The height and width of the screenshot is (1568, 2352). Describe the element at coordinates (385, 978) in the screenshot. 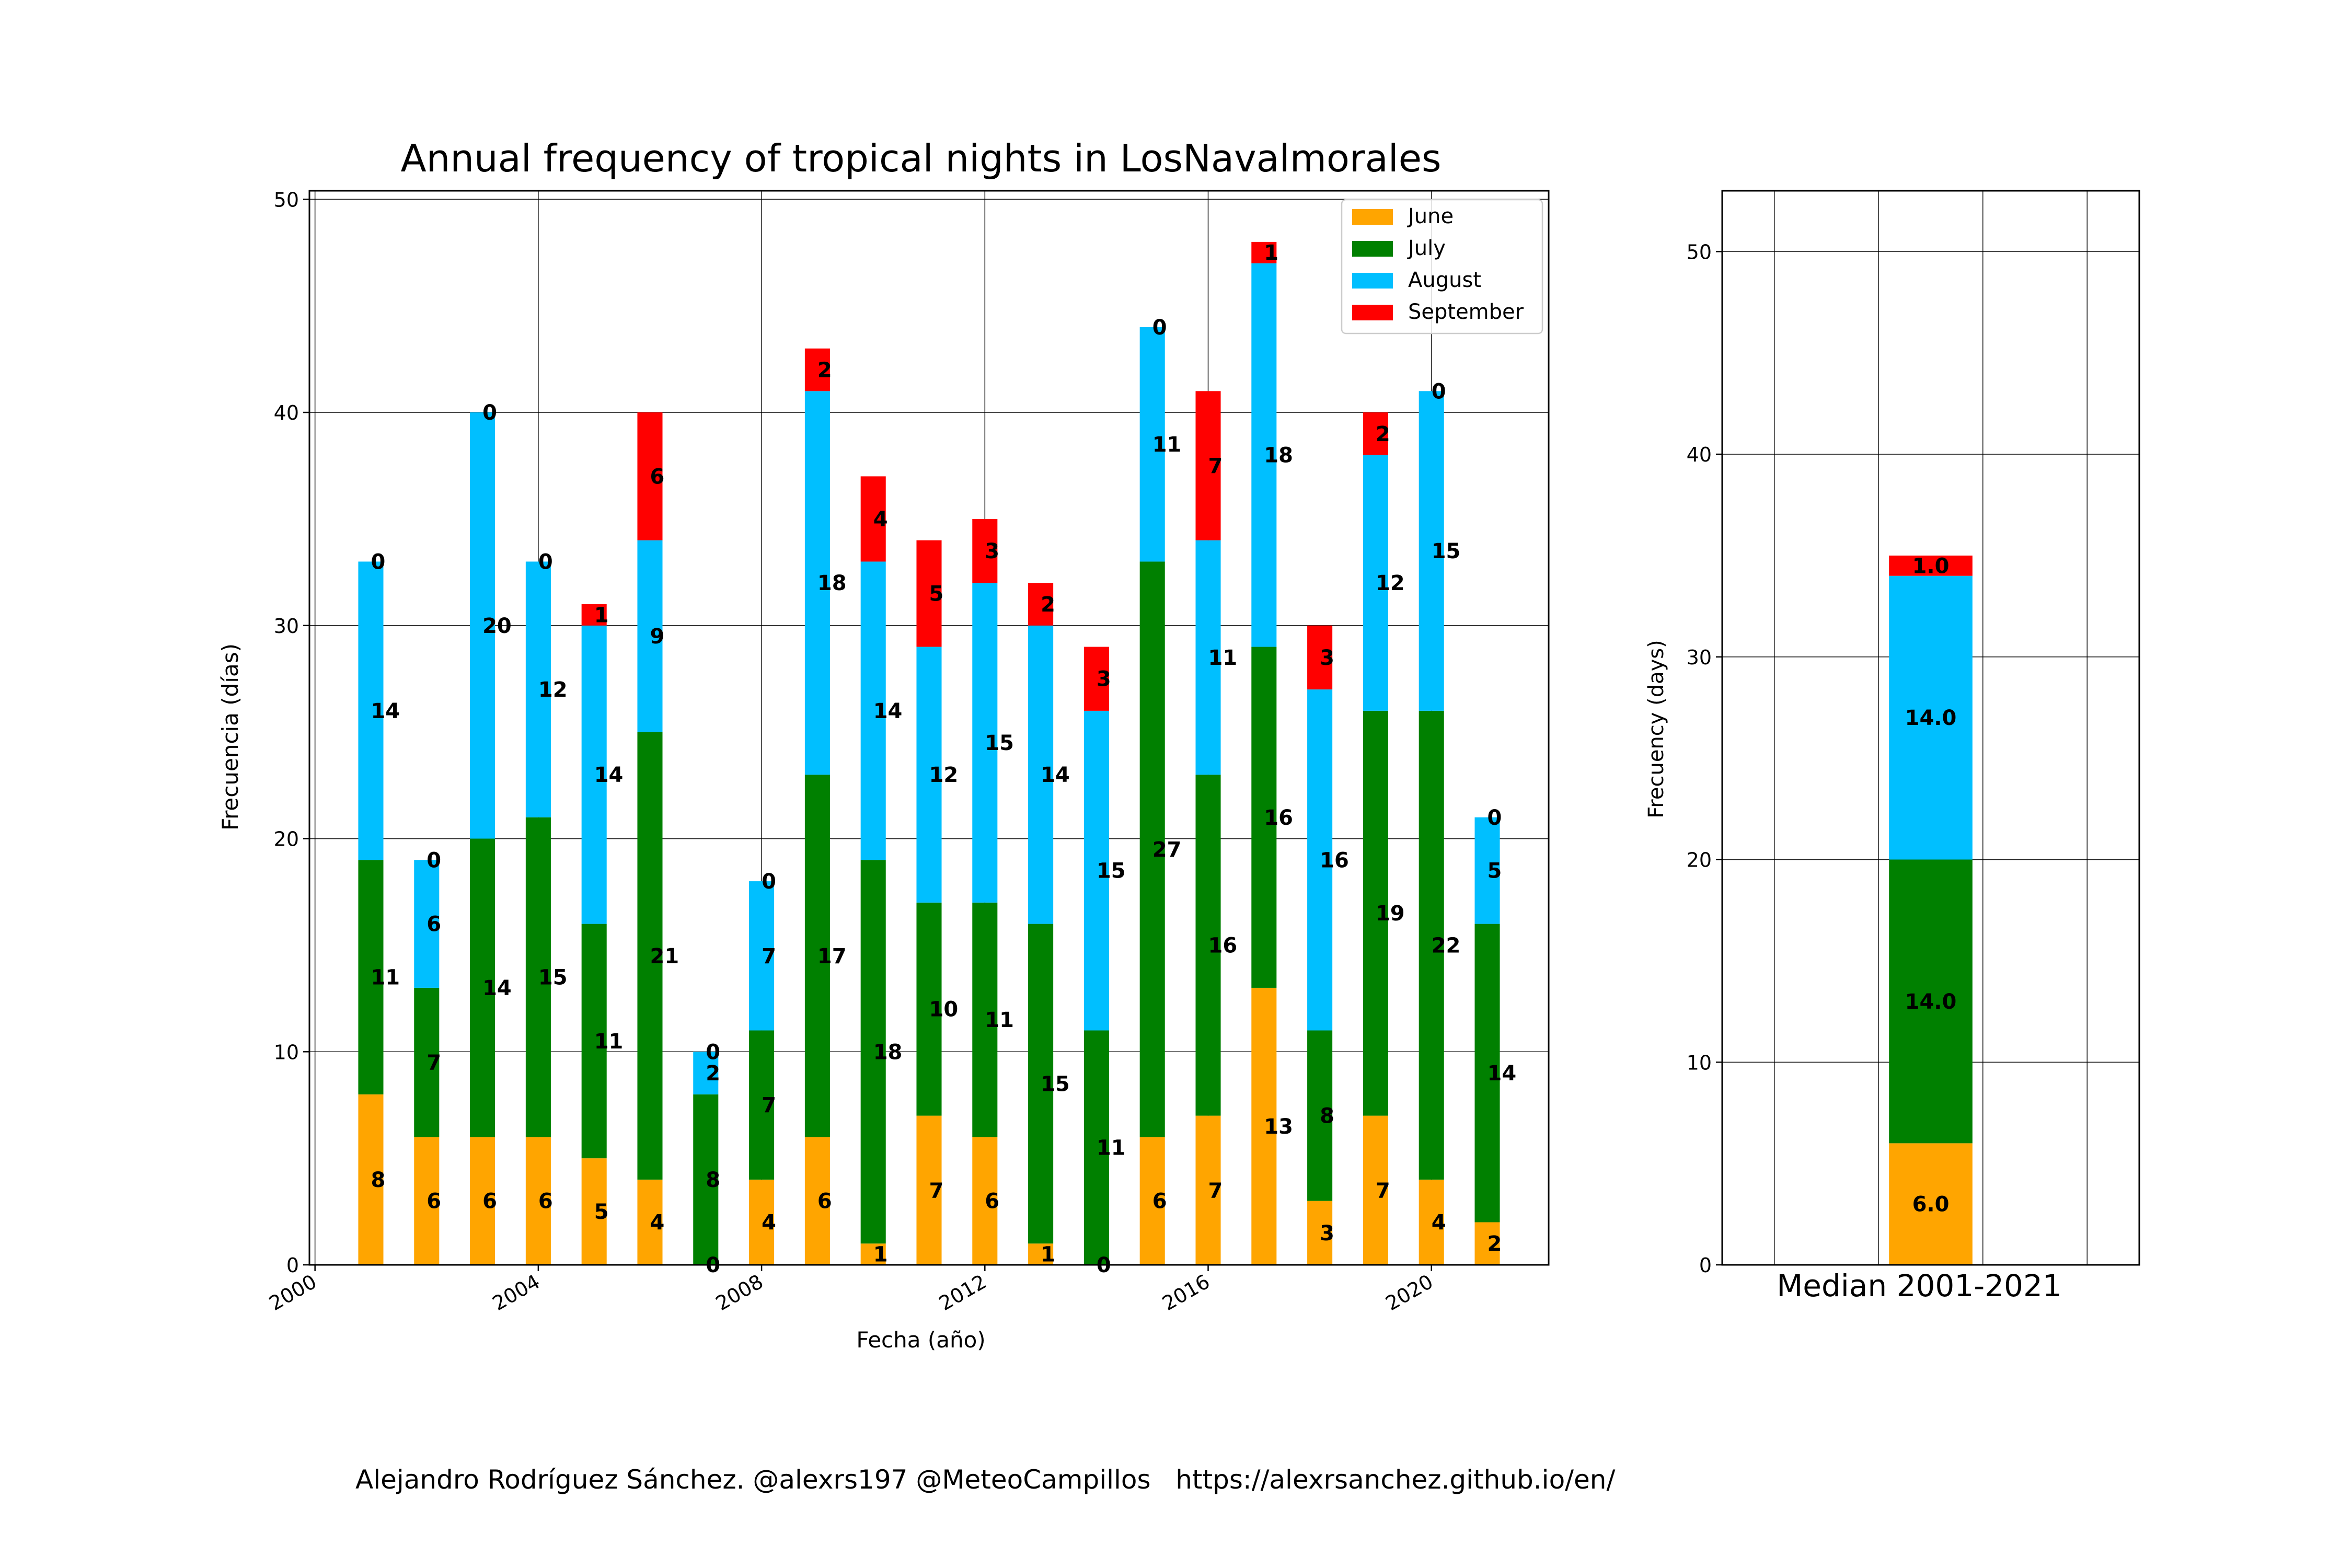

I see `bar-label-july-2001: 11` at that location.